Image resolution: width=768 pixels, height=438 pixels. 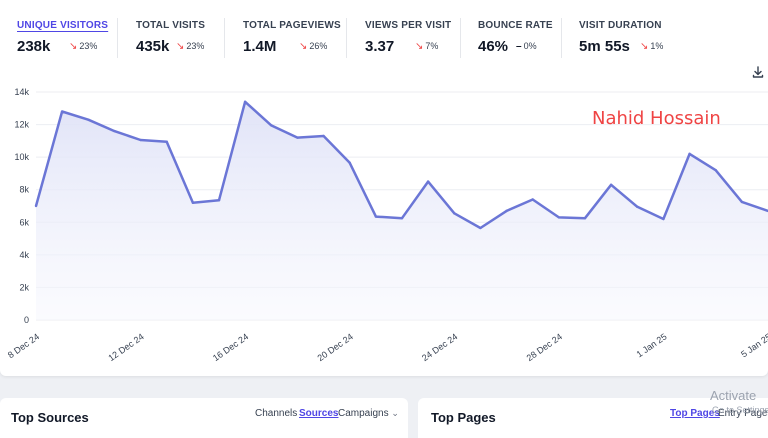 I want to click on download-icon, so click(x=758, y=72).